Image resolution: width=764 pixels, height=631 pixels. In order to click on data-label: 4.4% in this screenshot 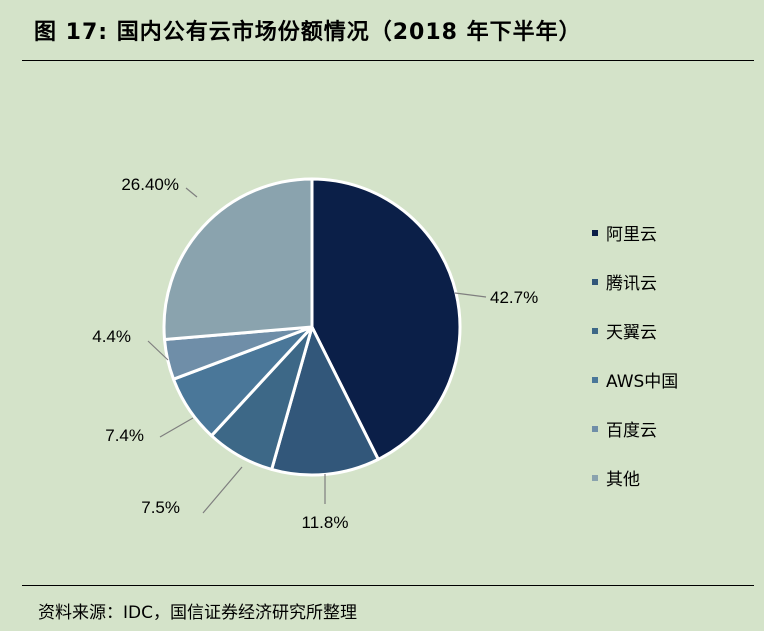, I will do `click(111, 336)`.